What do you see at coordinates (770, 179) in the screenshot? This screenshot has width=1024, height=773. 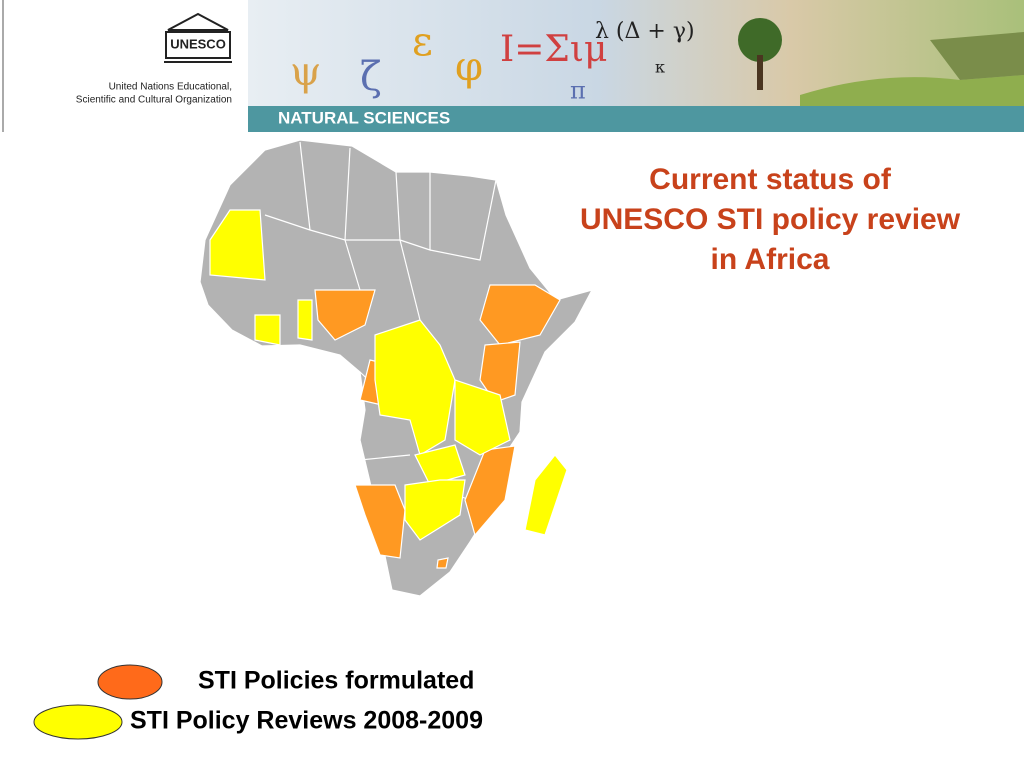 I see `title-line: Current status of` at bounding box center [770, 179].